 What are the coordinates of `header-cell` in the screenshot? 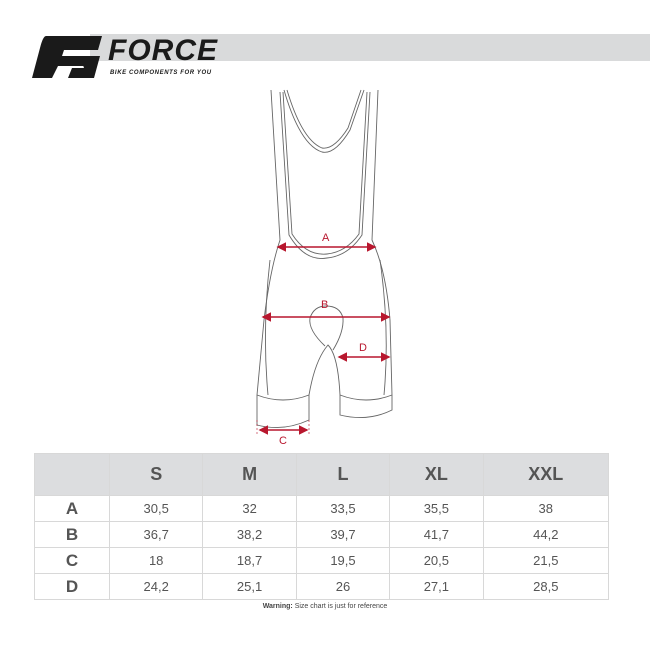 It's located at (72, 474).